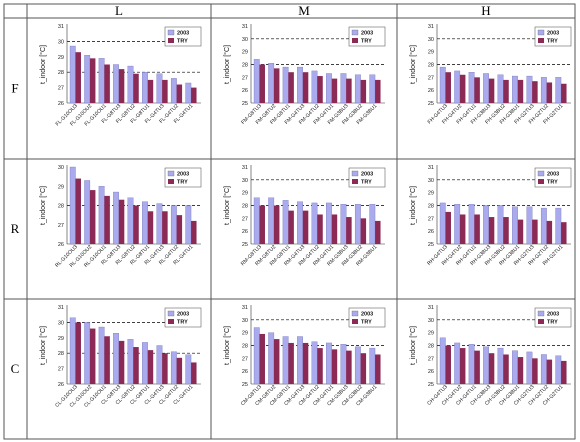 The width and height of the screenshot is (580, 442). I want to click on row-header: F, so click(14, 88).